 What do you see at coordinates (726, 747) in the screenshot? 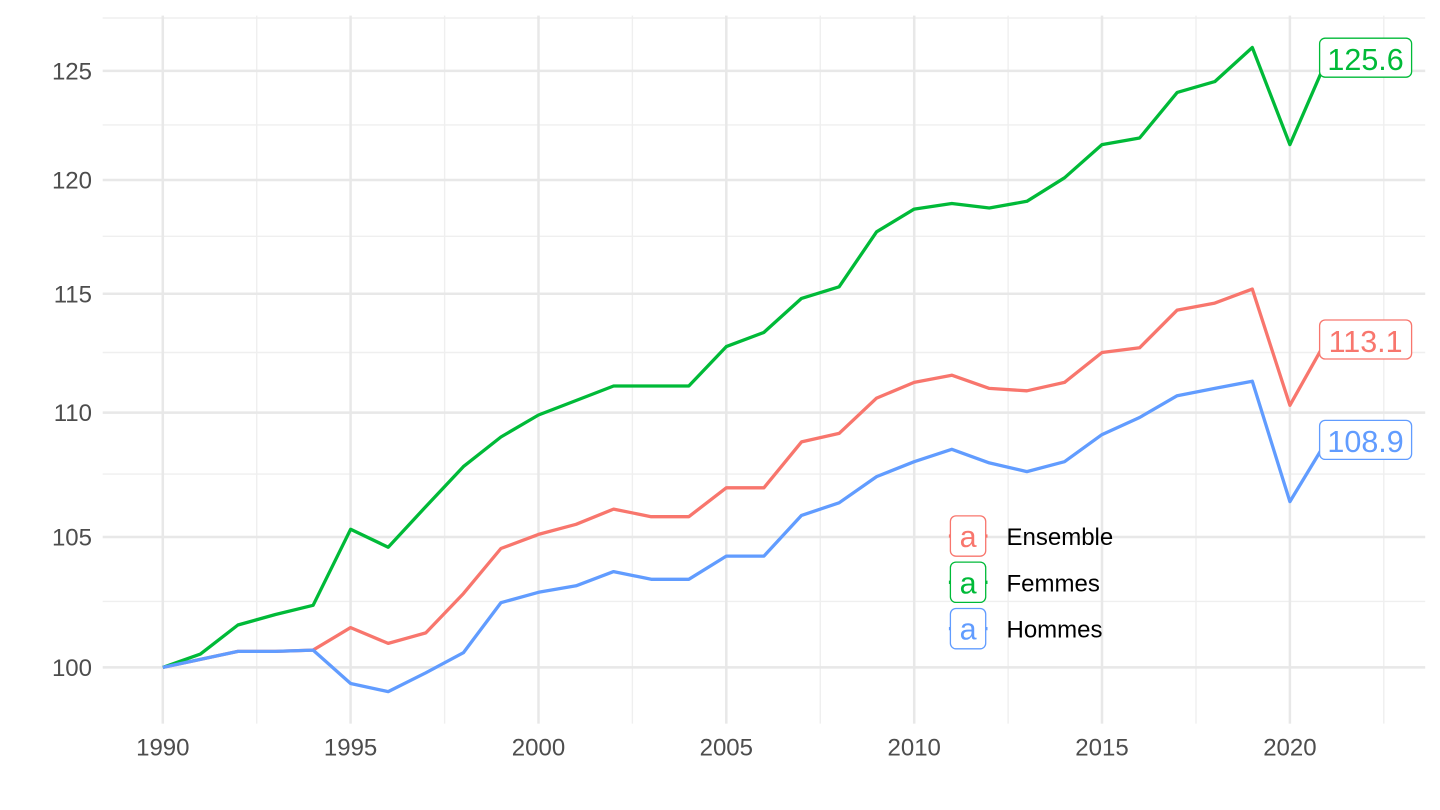
I see `svg-text: 2005` at bounding box center [726, 747].